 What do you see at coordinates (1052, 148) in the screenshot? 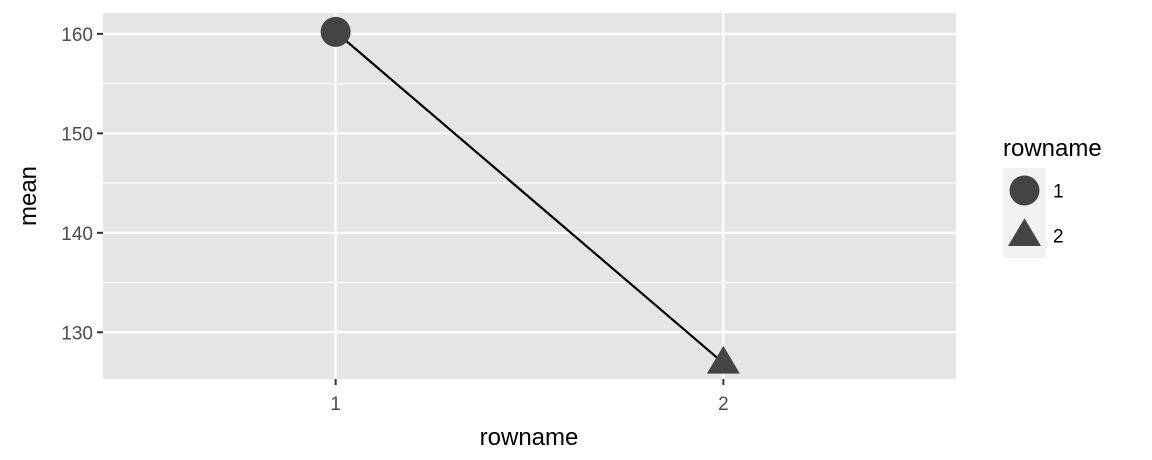
I see `legend-title: rowname` at bounding box center [1052, 148].